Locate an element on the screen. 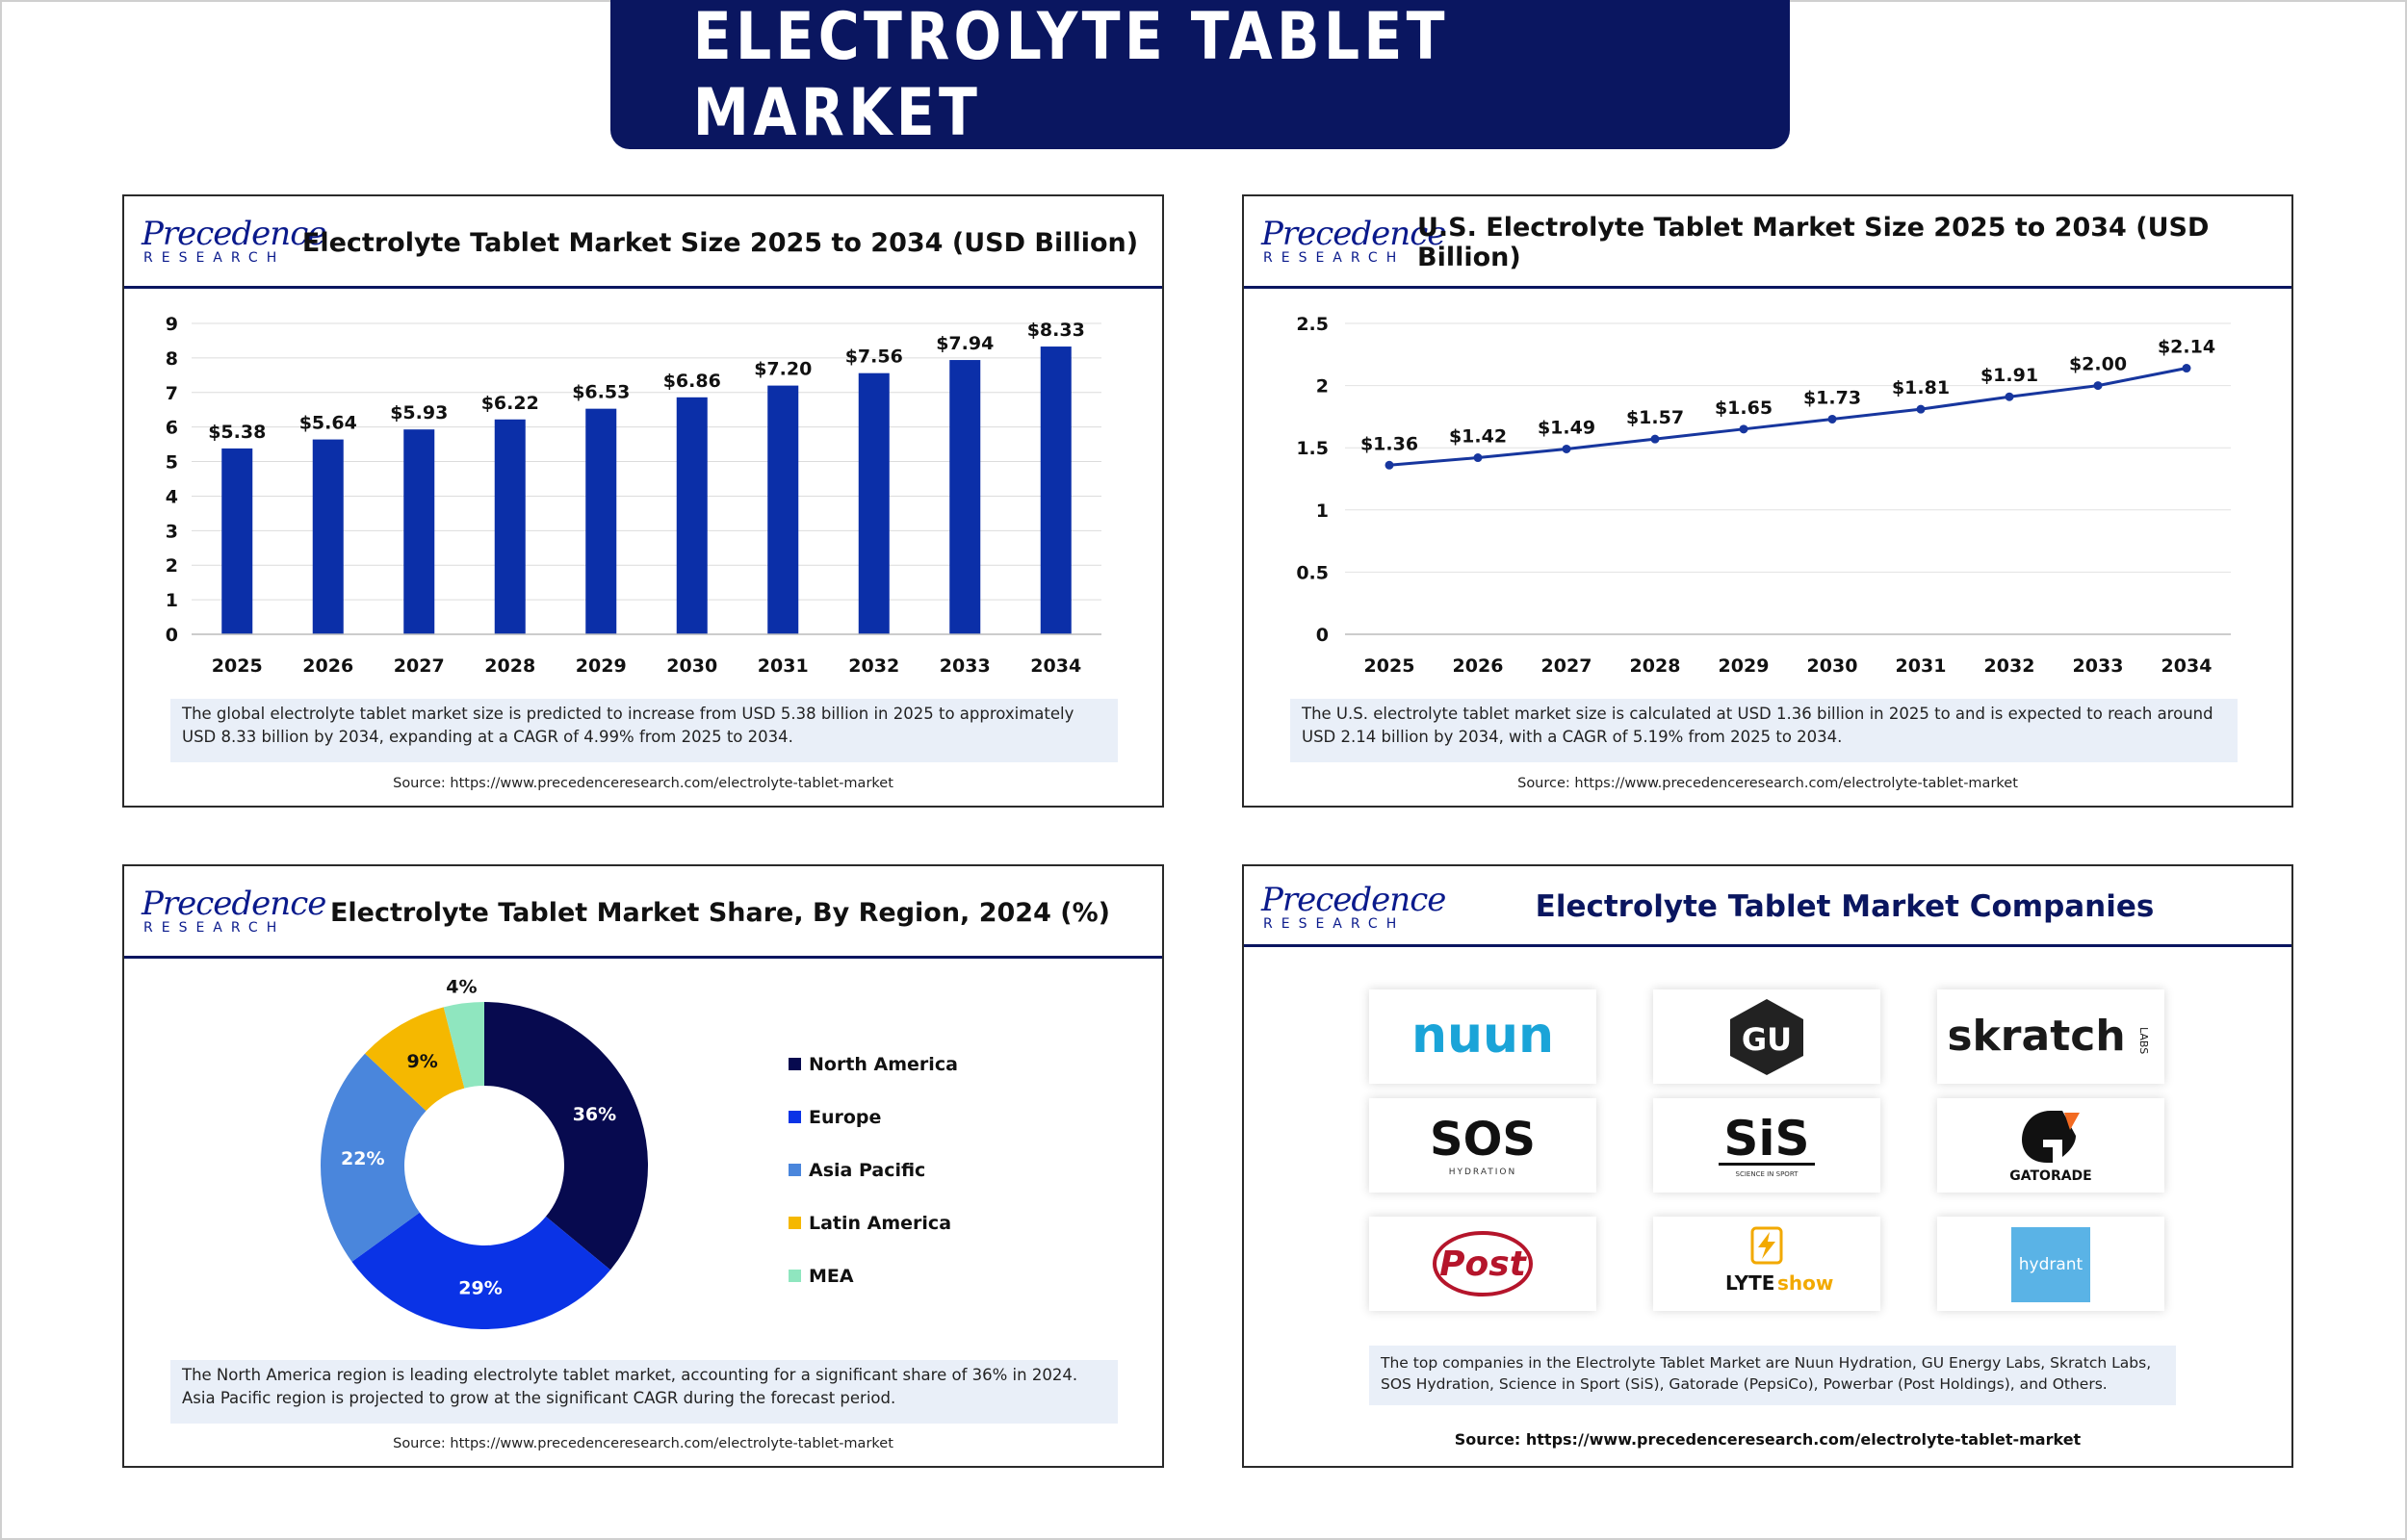 The height and width of the screenshot is (1540, 2407). svg-text: show is located at coordinates (1805, 1283).